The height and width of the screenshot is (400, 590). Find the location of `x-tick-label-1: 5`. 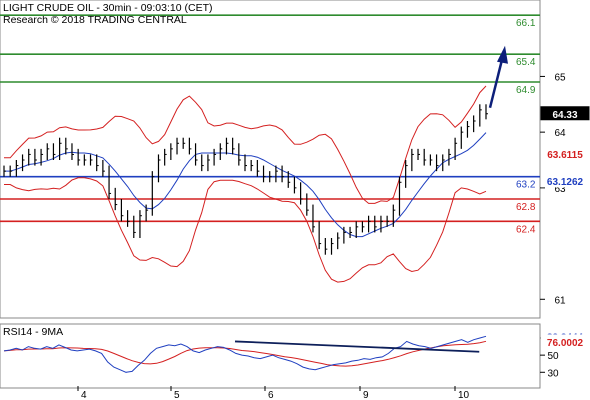

x-tick-label-1: 5 is located at coordinates (177, 395).